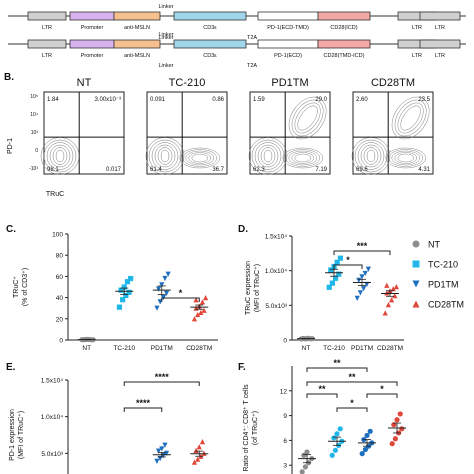  I want to click on legend-label: TC-210, so click(443, 265).